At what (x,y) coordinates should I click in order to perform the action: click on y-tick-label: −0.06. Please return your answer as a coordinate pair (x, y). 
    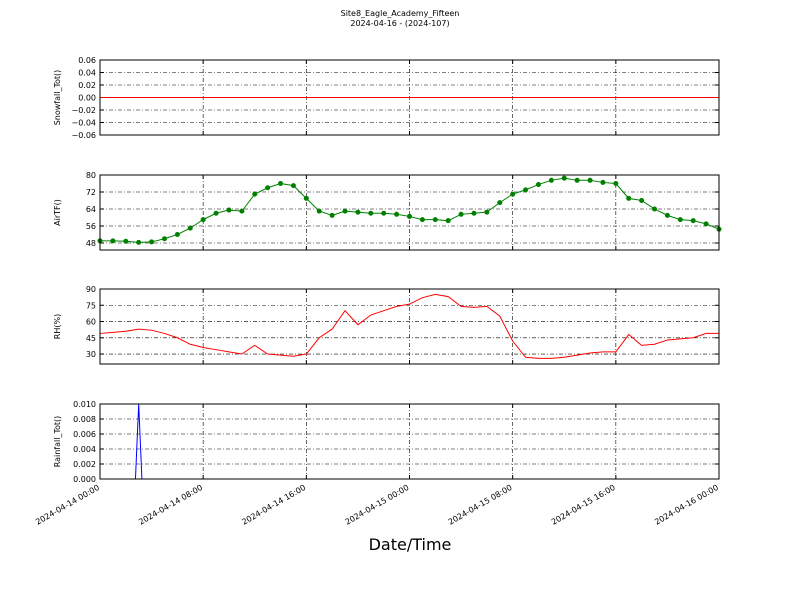
    Looking at the image, I should click on (83, 135).